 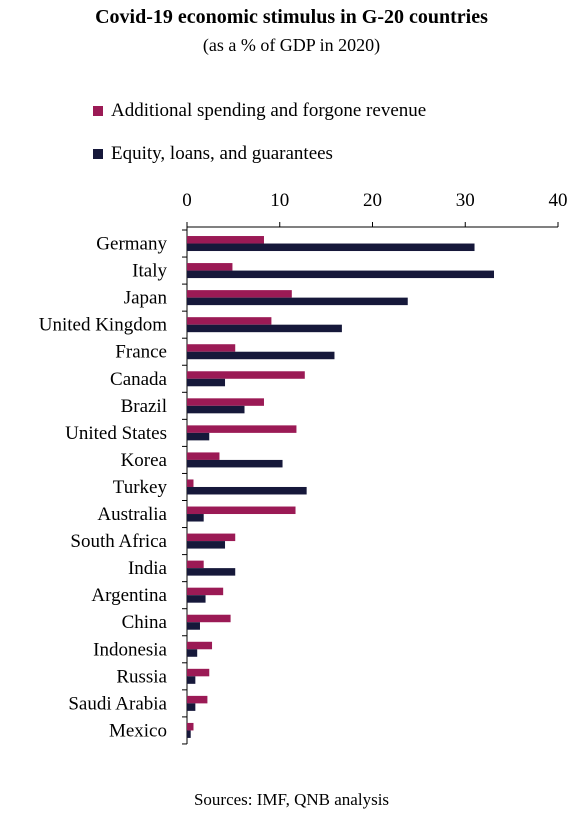 I want to click on legend-item-equity: Equity, loans, and guarantees, so click(x=213, y=154).